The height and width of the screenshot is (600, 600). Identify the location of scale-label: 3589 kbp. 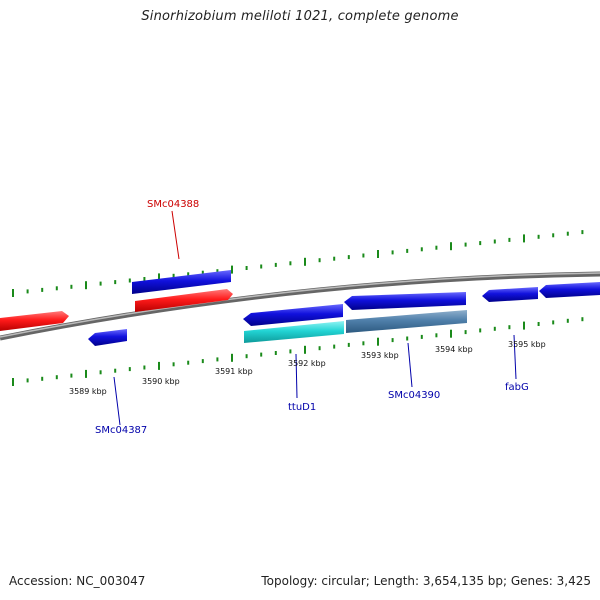
(88, 391).